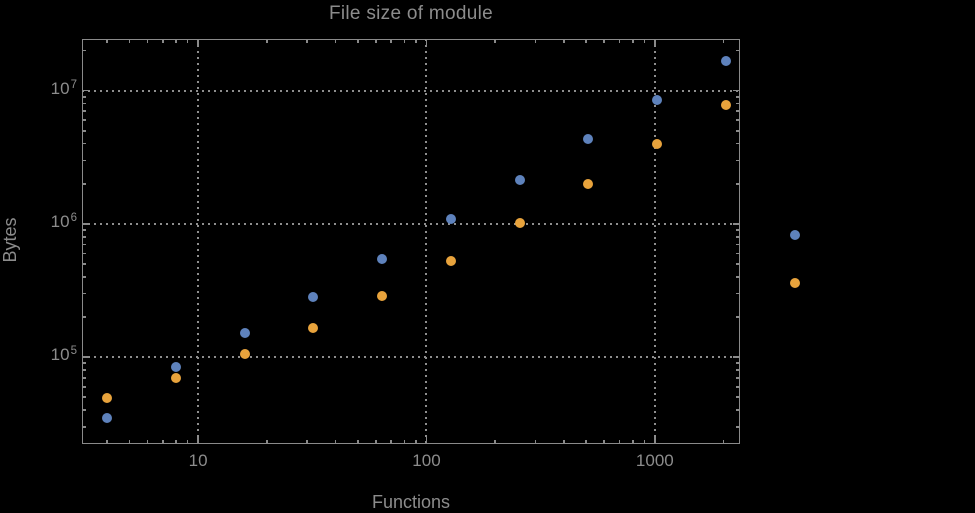  I want to click on x-tick-label: 100, so click(426, 460).